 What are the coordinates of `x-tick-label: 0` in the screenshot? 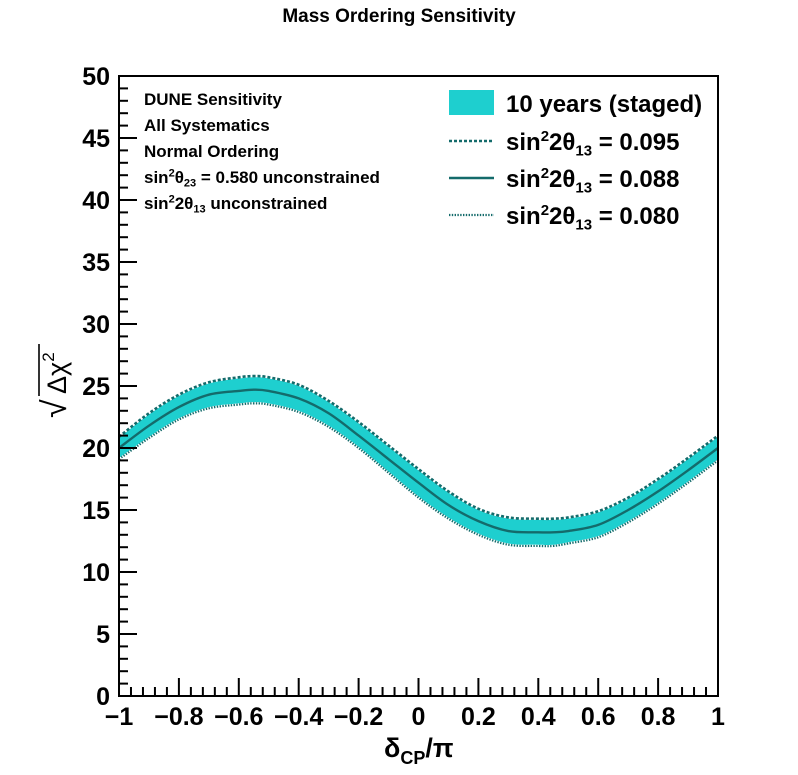 It's located at (419, 717).